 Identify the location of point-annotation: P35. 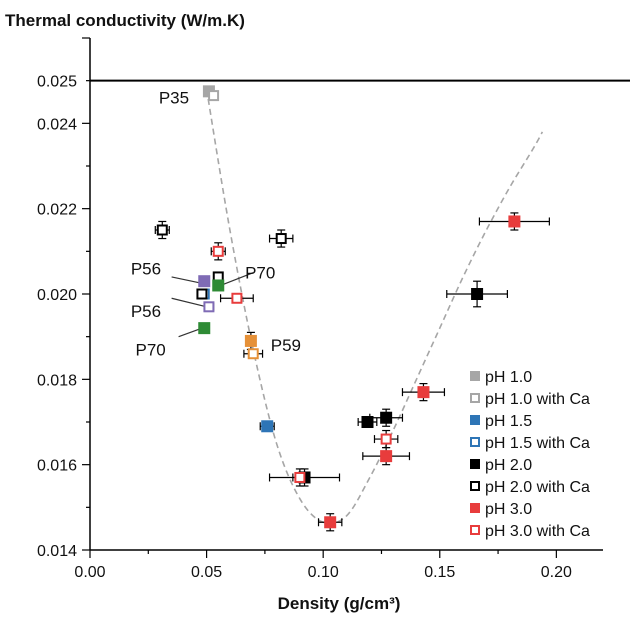
(174, 98).